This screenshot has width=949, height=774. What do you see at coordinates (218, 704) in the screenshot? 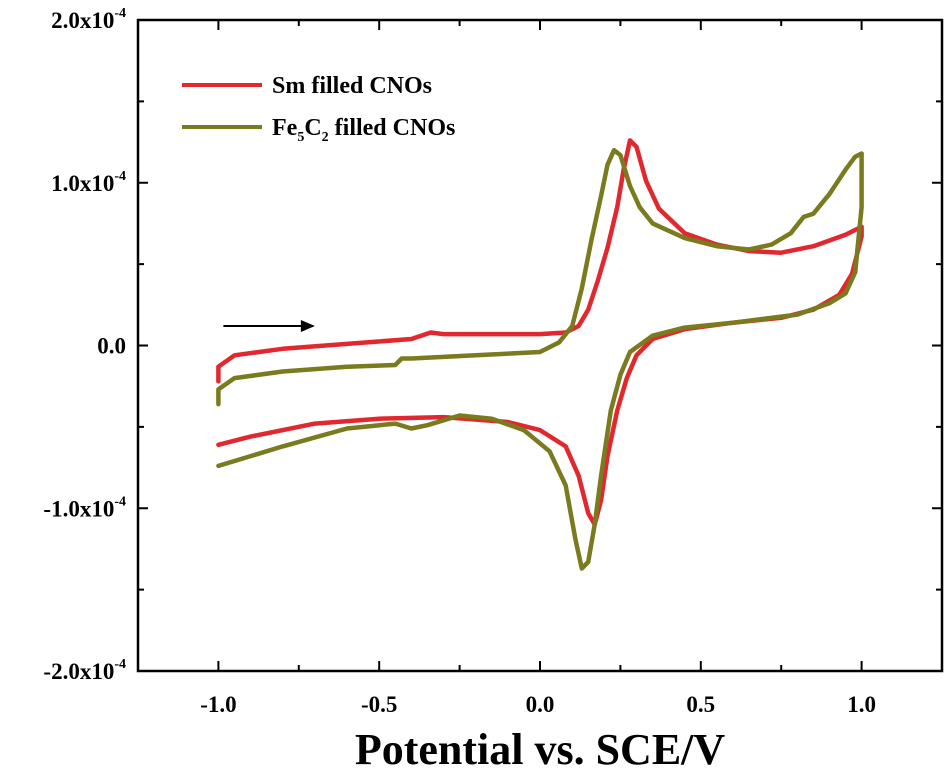
I see `x-tick-label: -1.0` at bounding box center [218, 704].